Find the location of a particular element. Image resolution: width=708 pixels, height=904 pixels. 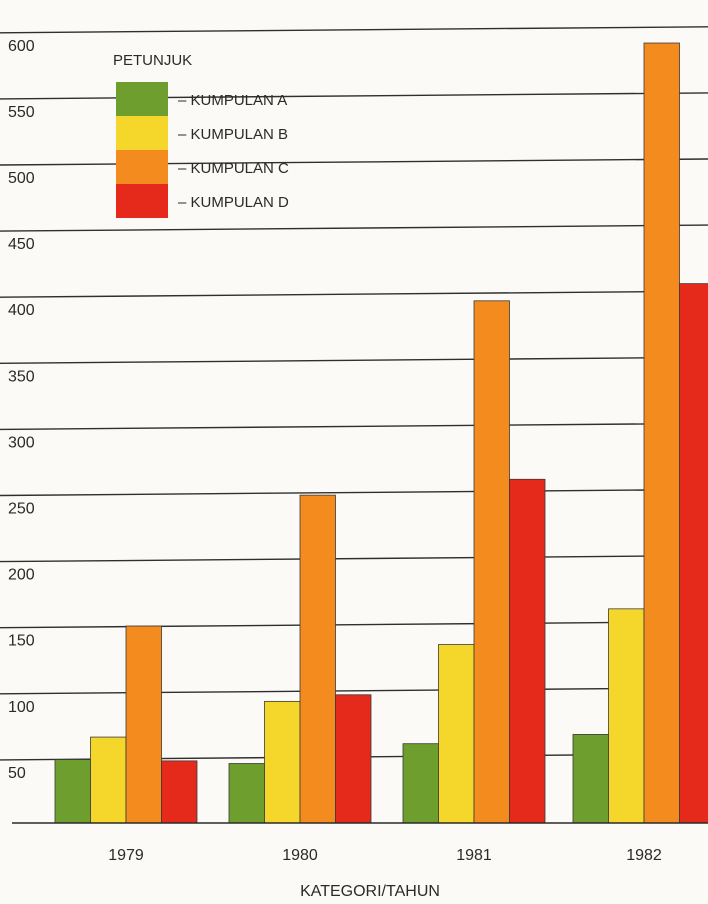

y-tick-label: 250 is located at coordinates (21, 509).